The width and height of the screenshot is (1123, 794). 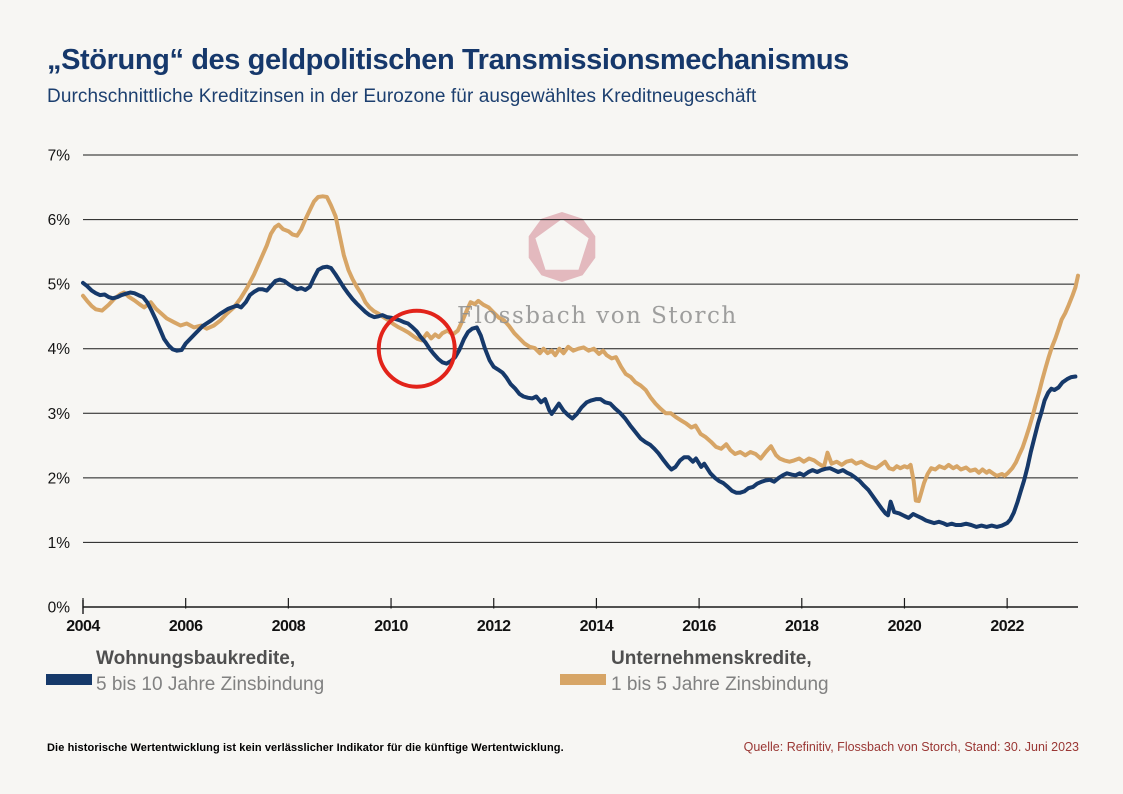 What do you see at coordinates (416, 348) in the screenshot?
I see `red-circle-annotation` at bounding box center [416, 348].